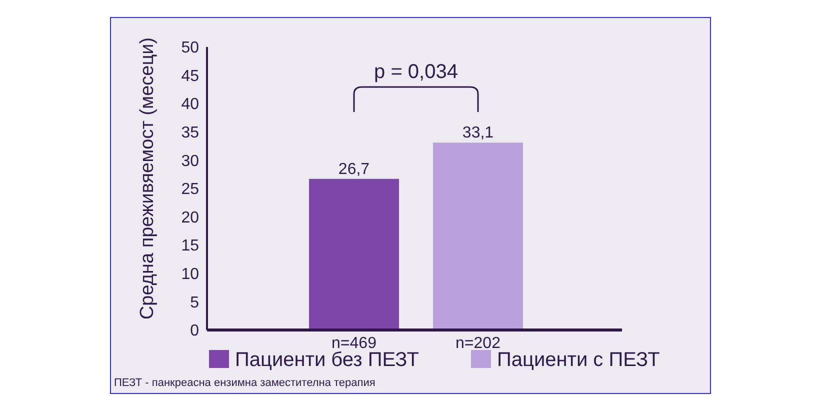 The width and height of the screenshot is (821, 397). Describe the element at coordinates (190, 217) in the screenshot. I see `y-tick-label: 20` at that location.